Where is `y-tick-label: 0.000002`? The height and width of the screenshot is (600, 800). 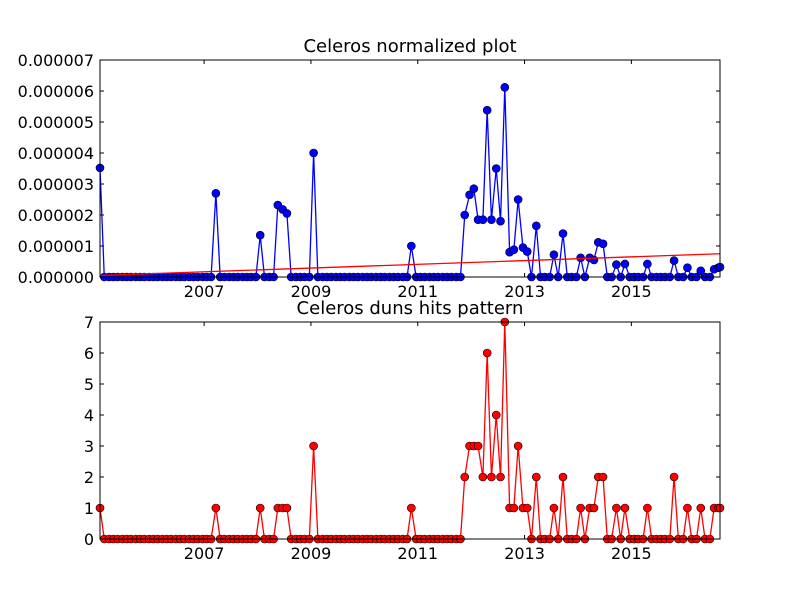 y-tick-label: 0.000002 is located at coordinates (56, 215).